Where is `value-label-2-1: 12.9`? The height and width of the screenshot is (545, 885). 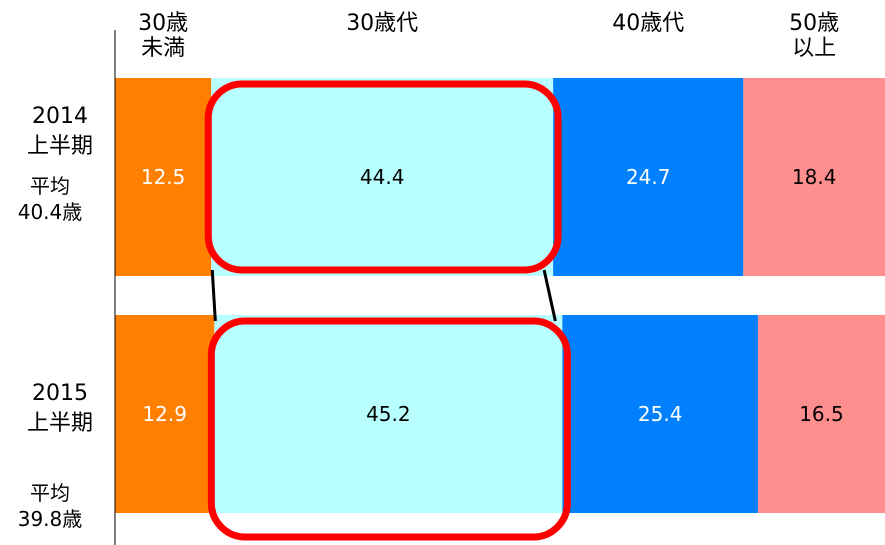
value-label-2-1: 12.9 is located at coordinates (164, 414).